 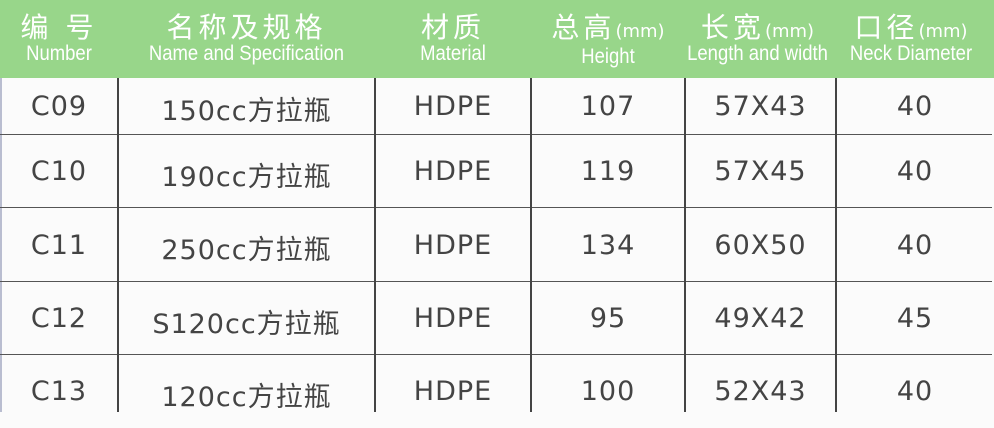 What do you see at coordinates (246, 27) in the screenshot?
I see `header-name-zh: 名称及规格` at bounding box center [246, 27].